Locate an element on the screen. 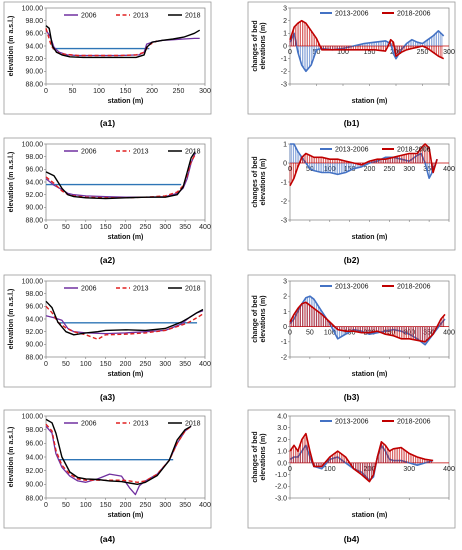 The width and height of the screenshot is (462, 550). y-tick-label: -2.0 is located at coordinates (281, 487).